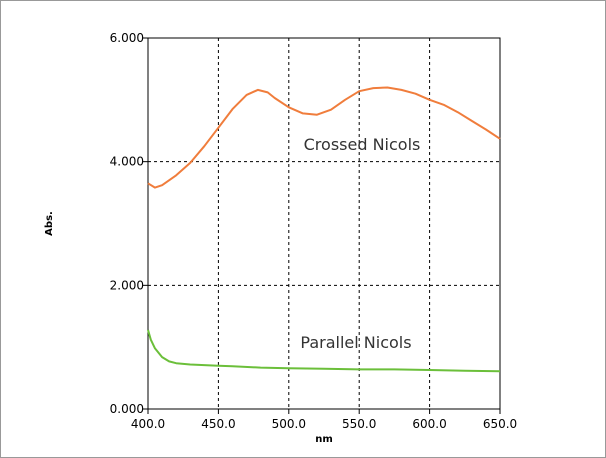  I want to click on y-tick-label: 6.000, so click(127, 38).